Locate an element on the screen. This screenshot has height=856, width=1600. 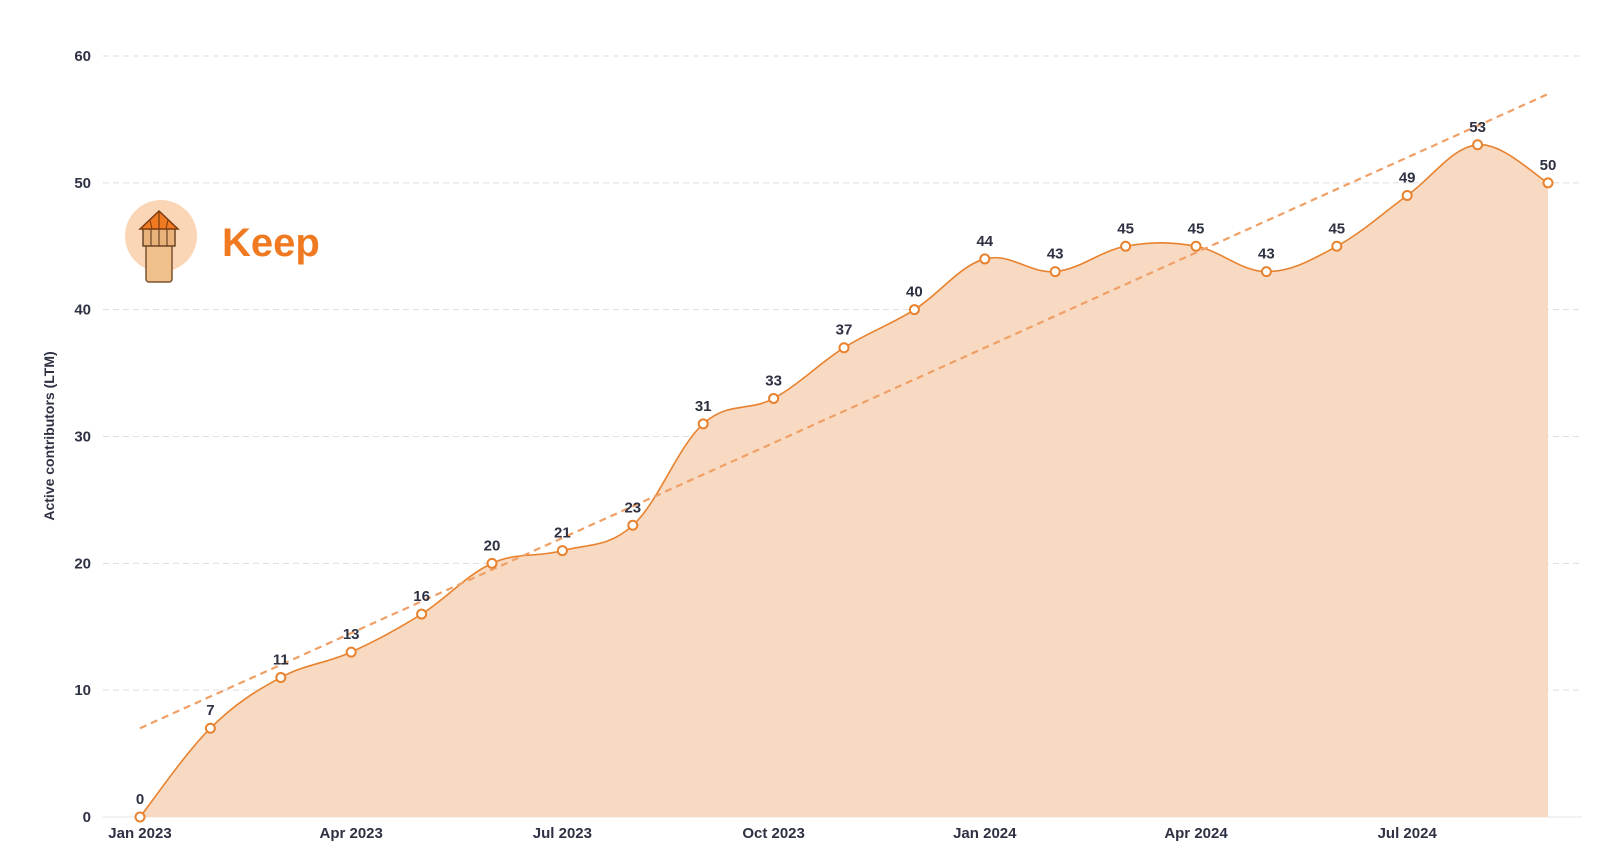
lighthouse-tower-icon is located at coordinates (159, 246).